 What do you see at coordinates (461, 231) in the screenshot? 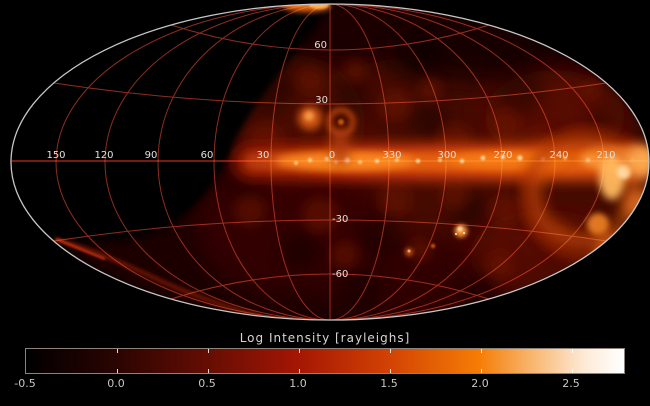
I see `lmc-blob` at bounding box center [461, 231].